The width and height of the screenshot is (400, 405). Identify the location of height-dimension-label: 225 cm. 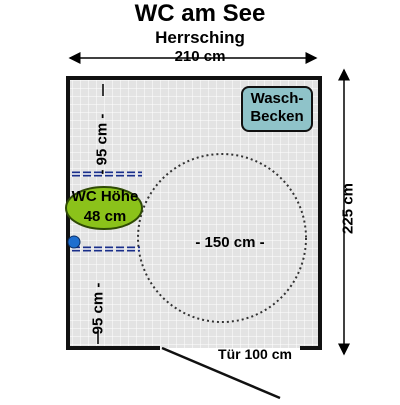
(348, 208).